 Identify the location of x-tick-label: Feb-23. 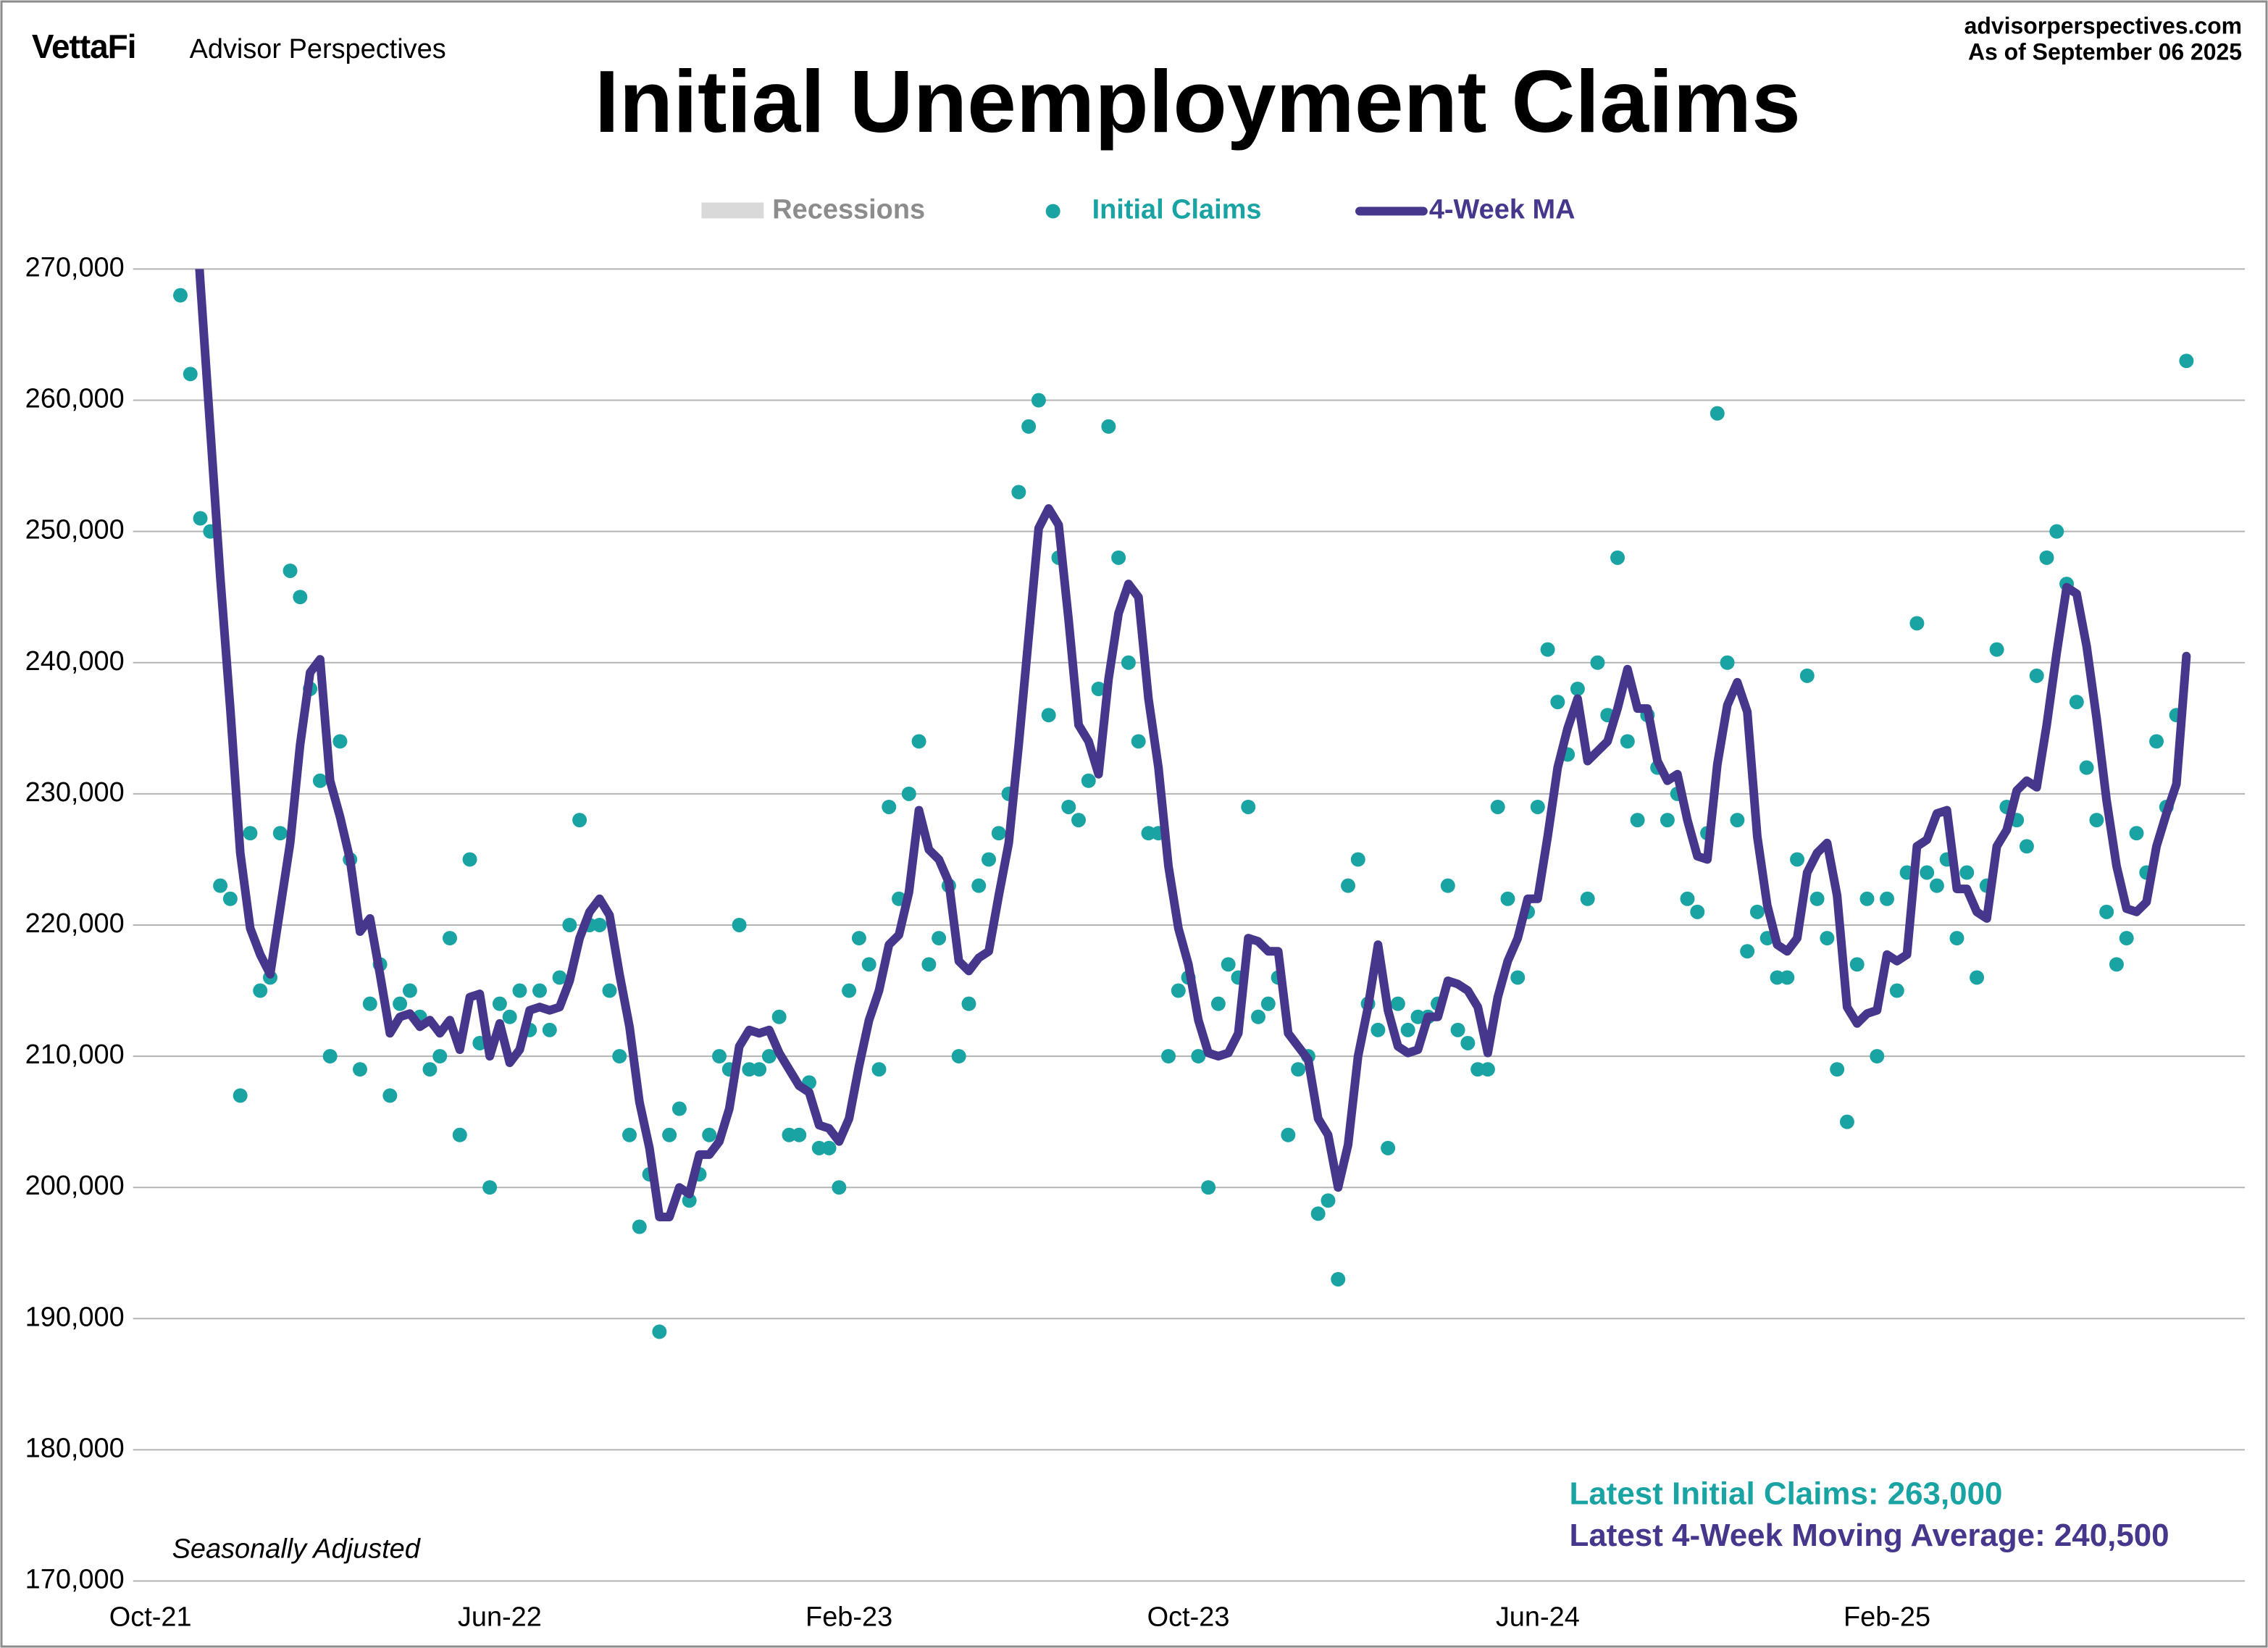
(849, 1617).